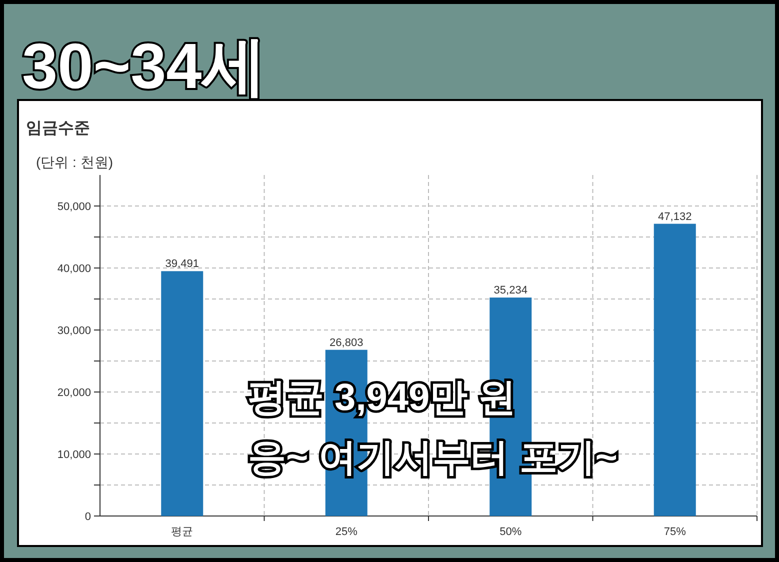 Image resolution: width=779 pixels, height=562 pixels. What do you see at coordinates (74, 455) in the screenshot?
I see `y-tick-label: 10,000` at bounding box center [74, 455].